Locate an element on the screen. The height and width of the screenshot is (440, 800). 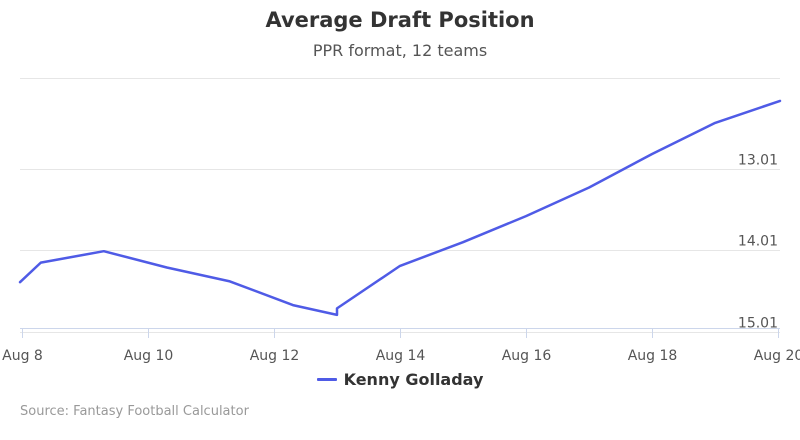
x-tick-label: Aug 12 is located at coordinates (275, 356).